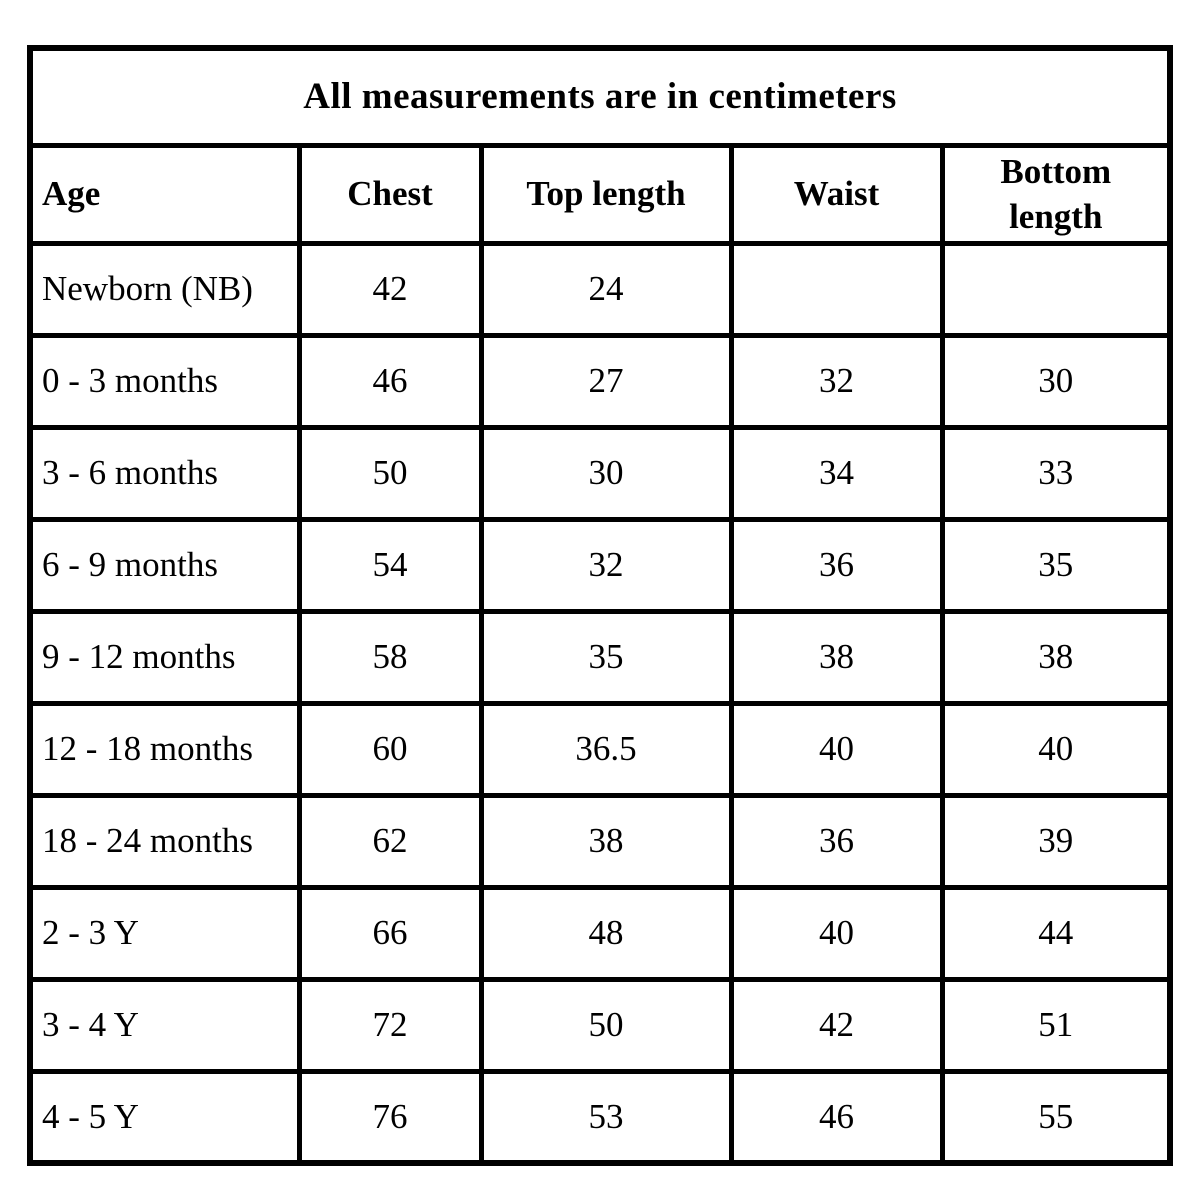  Describe the element at coordinates (390, 565) in the screenshot. I see `chest-cell: 54` at that location.